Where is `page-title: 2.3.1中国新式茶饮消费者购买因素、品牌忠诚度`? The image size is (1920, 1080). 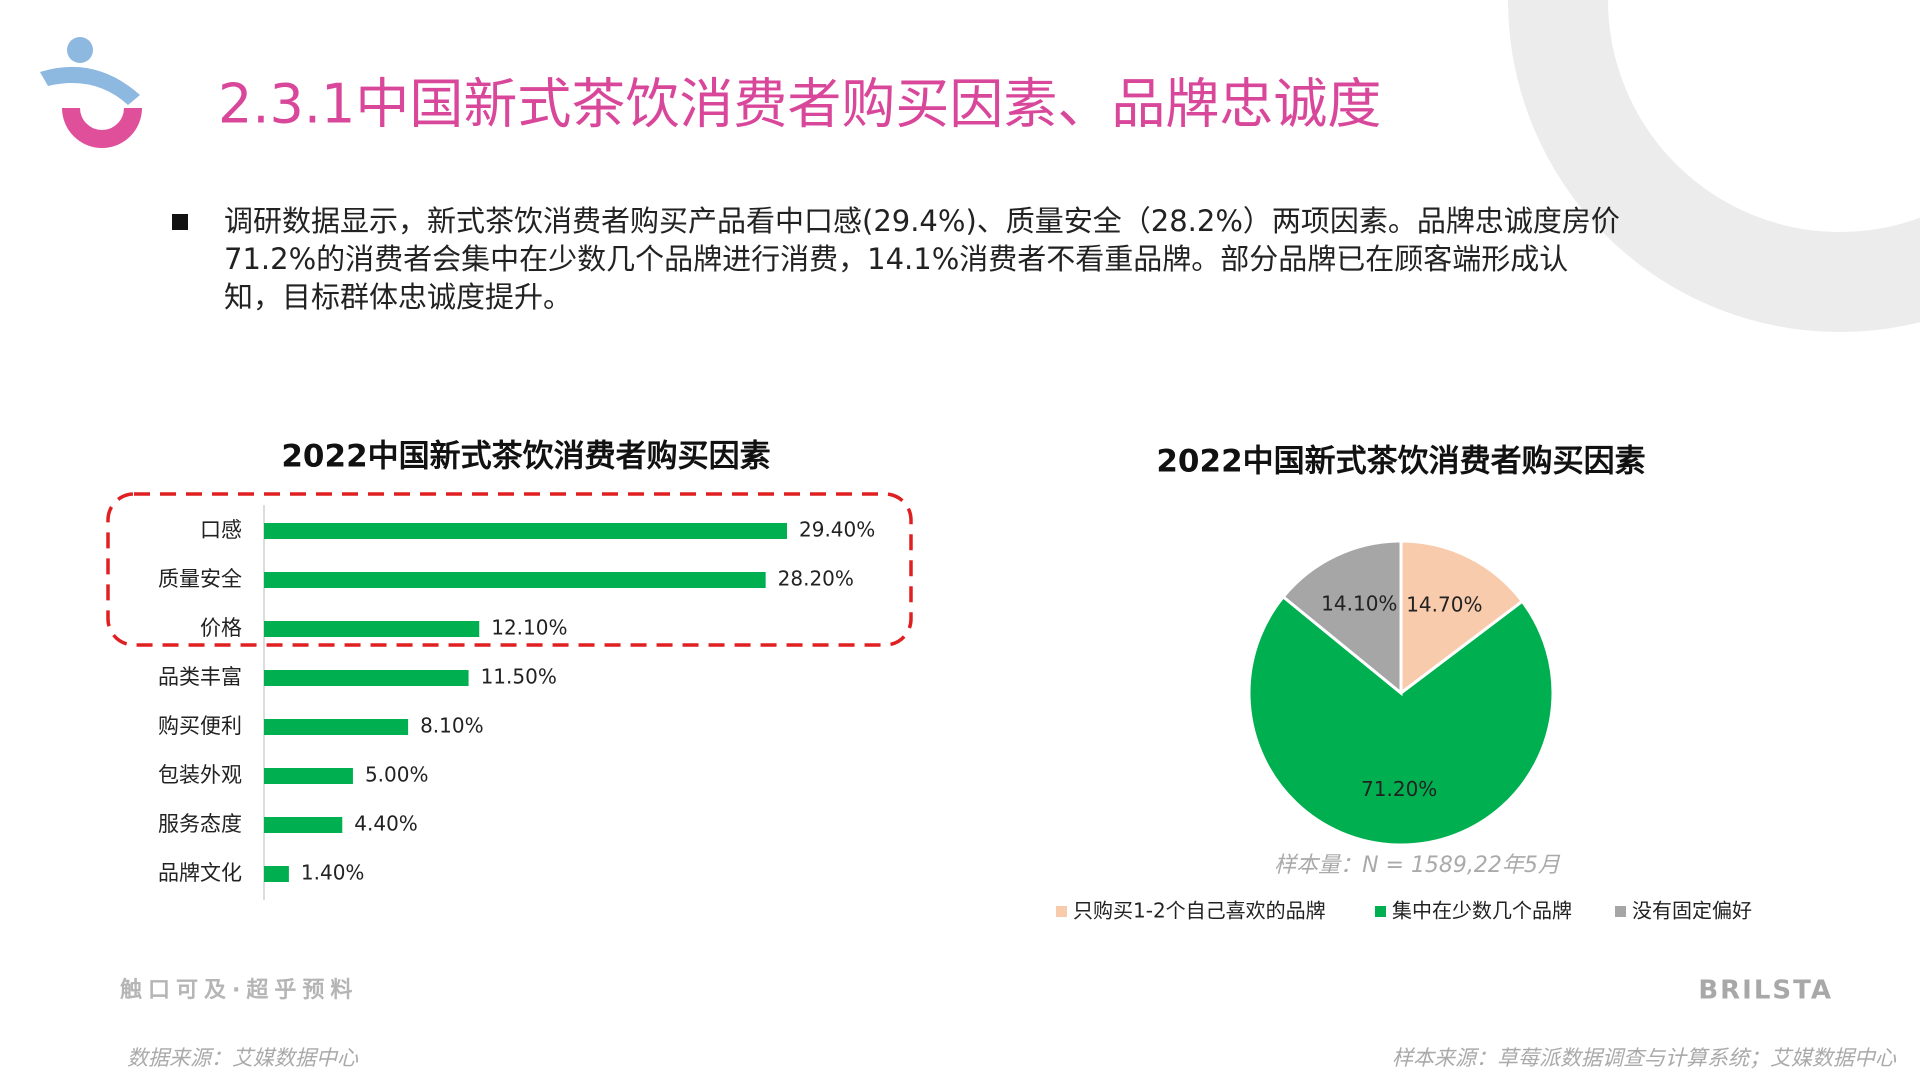
page-title: 2.3.1中国新式茶饮消费者购买因素、品牌忠诚度 is located at coordinates (799, 104).